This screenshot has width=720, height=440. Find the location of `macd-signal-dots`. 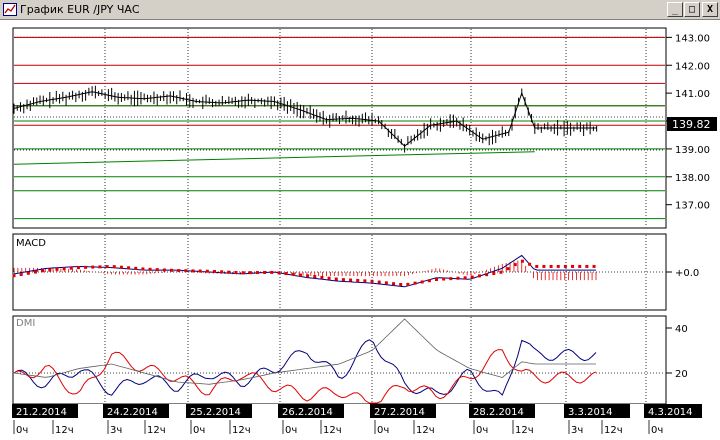

macd-signal-dots is located at coordinates (304, 273).